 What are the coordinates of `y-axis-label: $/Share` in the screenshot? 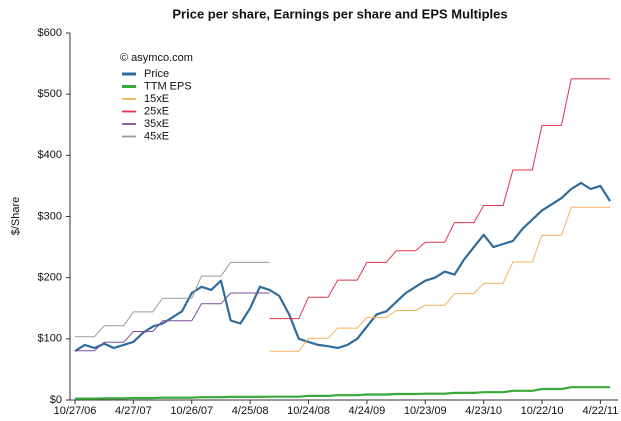 It's located at (16, 216).